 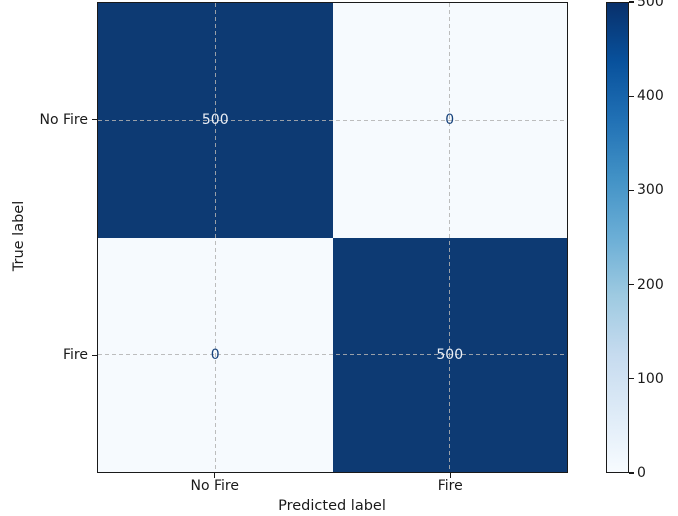 I want to click on gridline-horizontal-row1, so click(x=332, y=120).